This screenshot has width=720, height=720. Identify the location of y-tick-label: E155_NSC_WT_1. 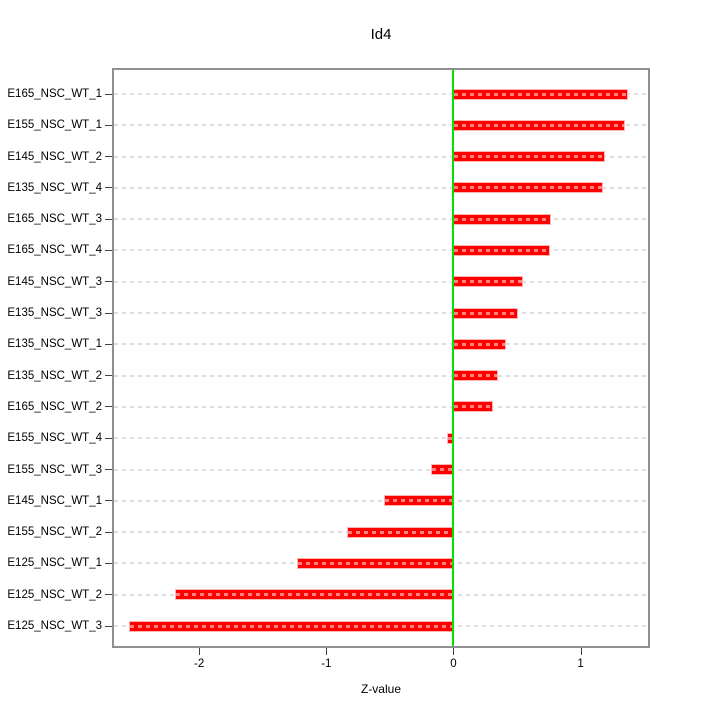
(54, 125).